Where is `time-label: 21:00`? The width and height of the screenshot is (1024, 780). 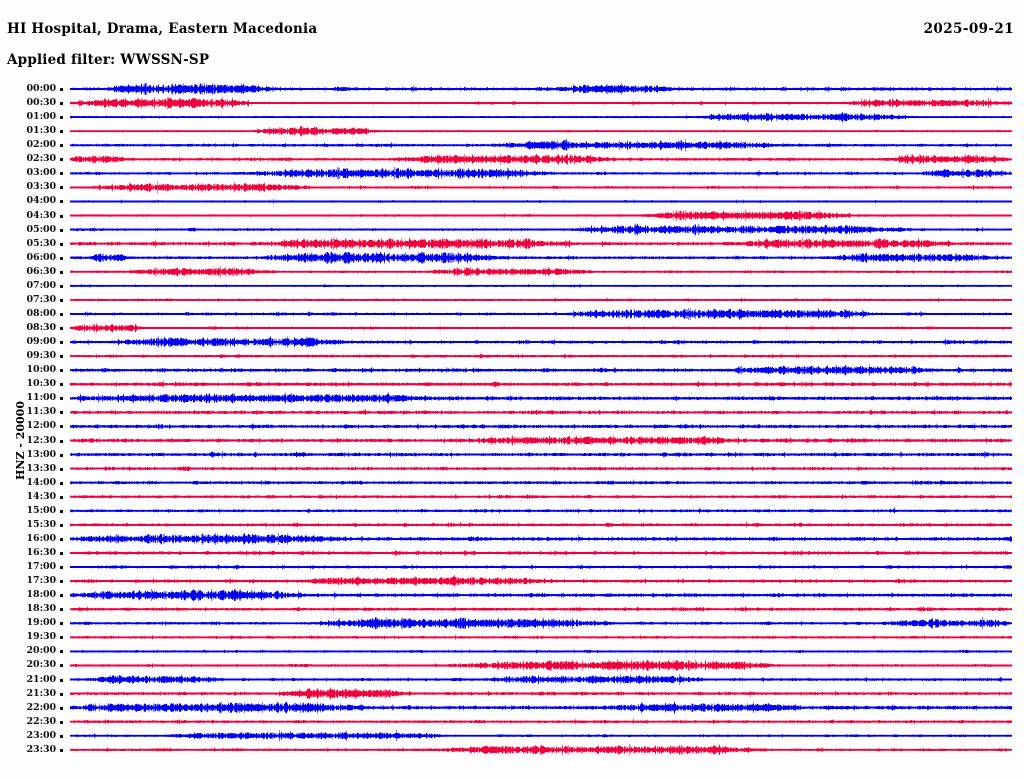 time-label: 21:00 is located at coordinates (41, 679).